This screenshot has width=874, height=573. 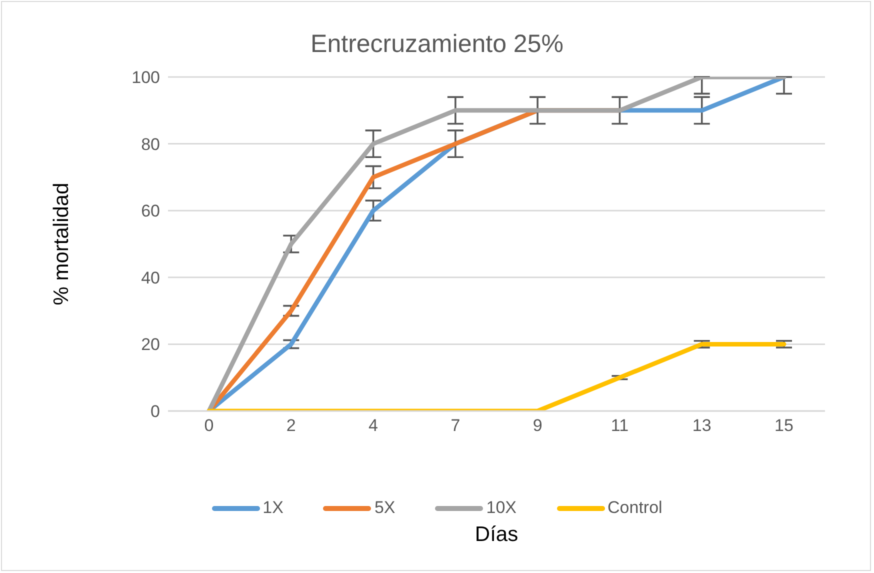 I want to click on x-axis-title: Días, so click(x=496, y=534).